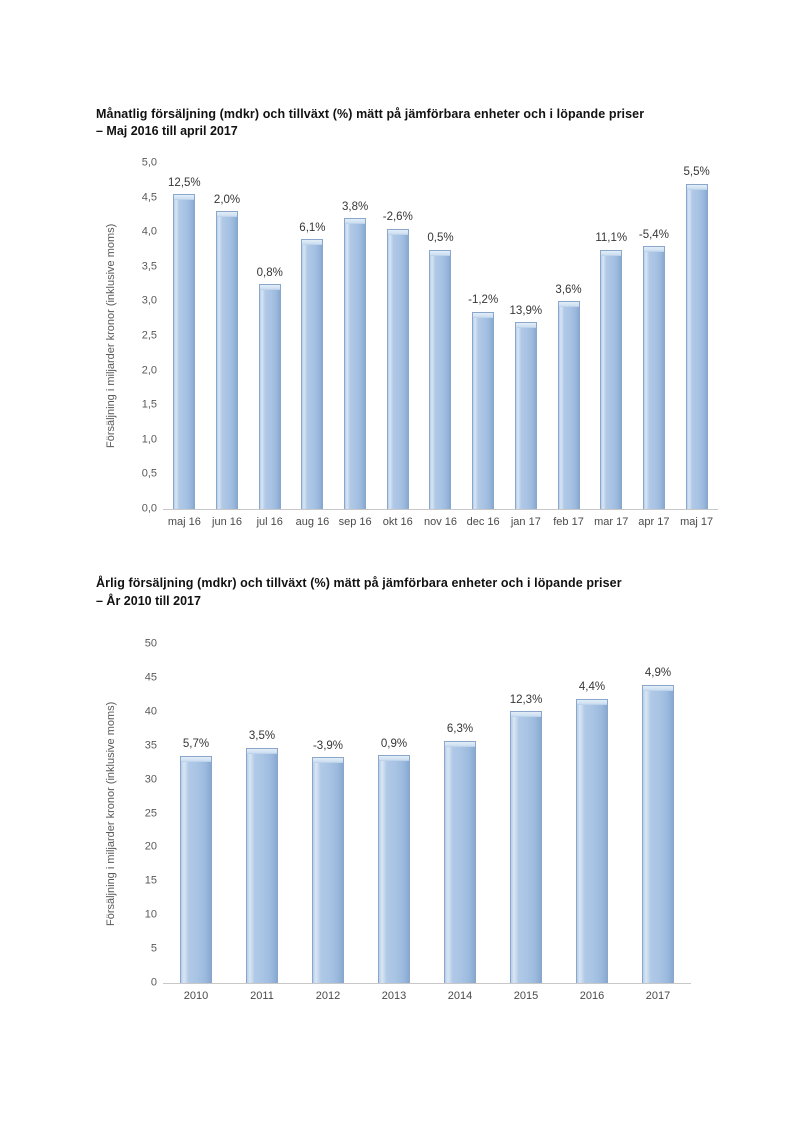 Image resolution: width=800 pixels, height=1132 pixels. Describe the element at coordinates (526, 345) in the screenshot. I see `bar-slot: 13,9% jan 17` at that location.